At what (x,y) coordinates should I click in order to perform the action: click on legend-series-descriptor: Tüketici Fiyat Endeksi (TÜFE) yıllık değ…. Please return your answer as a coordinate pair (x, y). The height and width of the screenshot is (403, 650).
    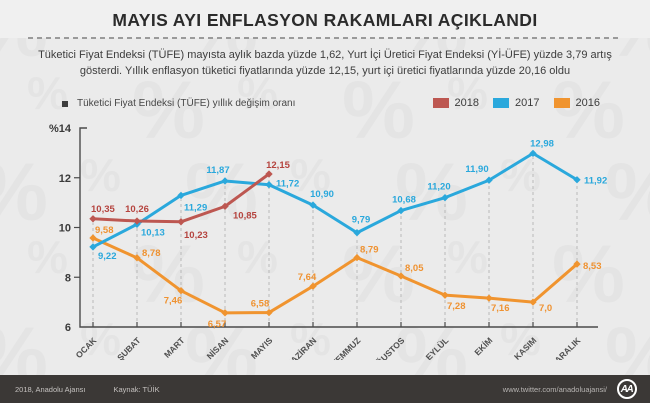
    Looking at the image, I should click on (178, 103).